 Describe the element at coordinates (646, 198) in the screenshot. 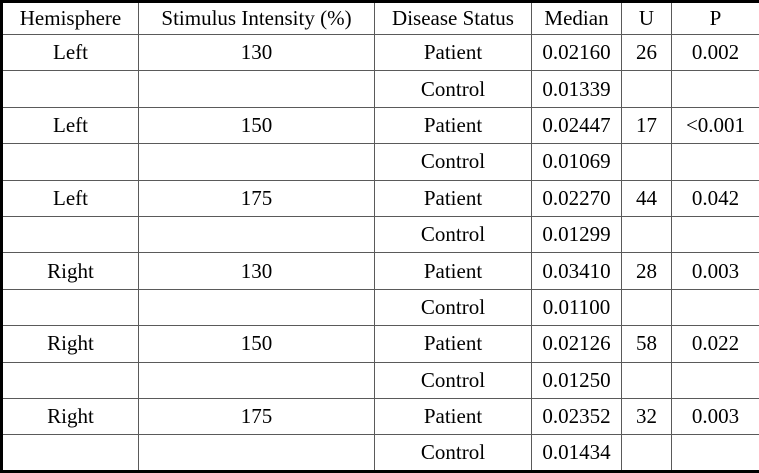

I see `table-cell: 44` at that location.